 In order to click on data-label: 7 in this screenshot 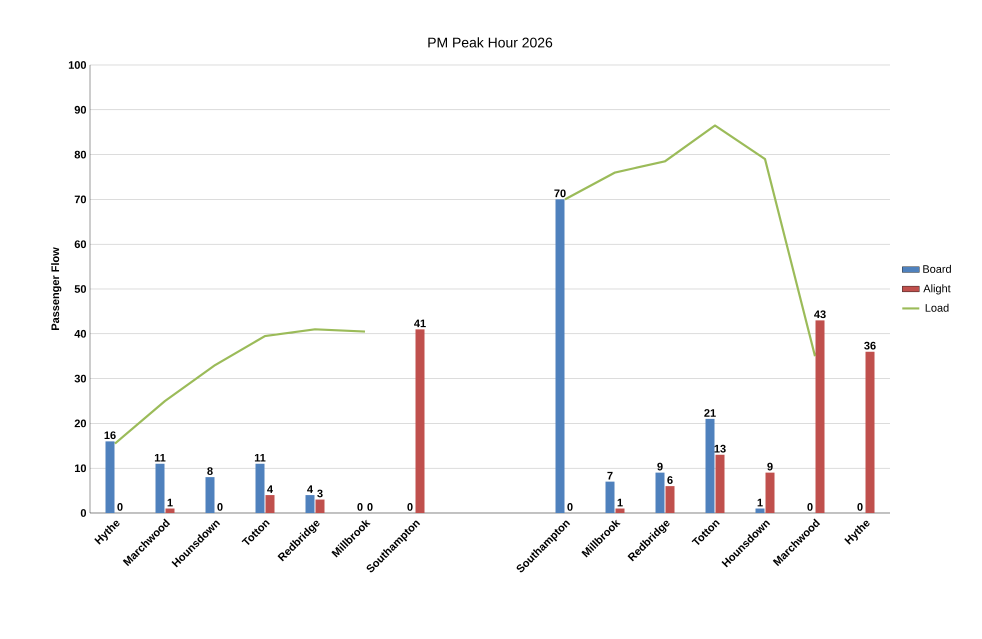, I will do `click(610, 476)`.